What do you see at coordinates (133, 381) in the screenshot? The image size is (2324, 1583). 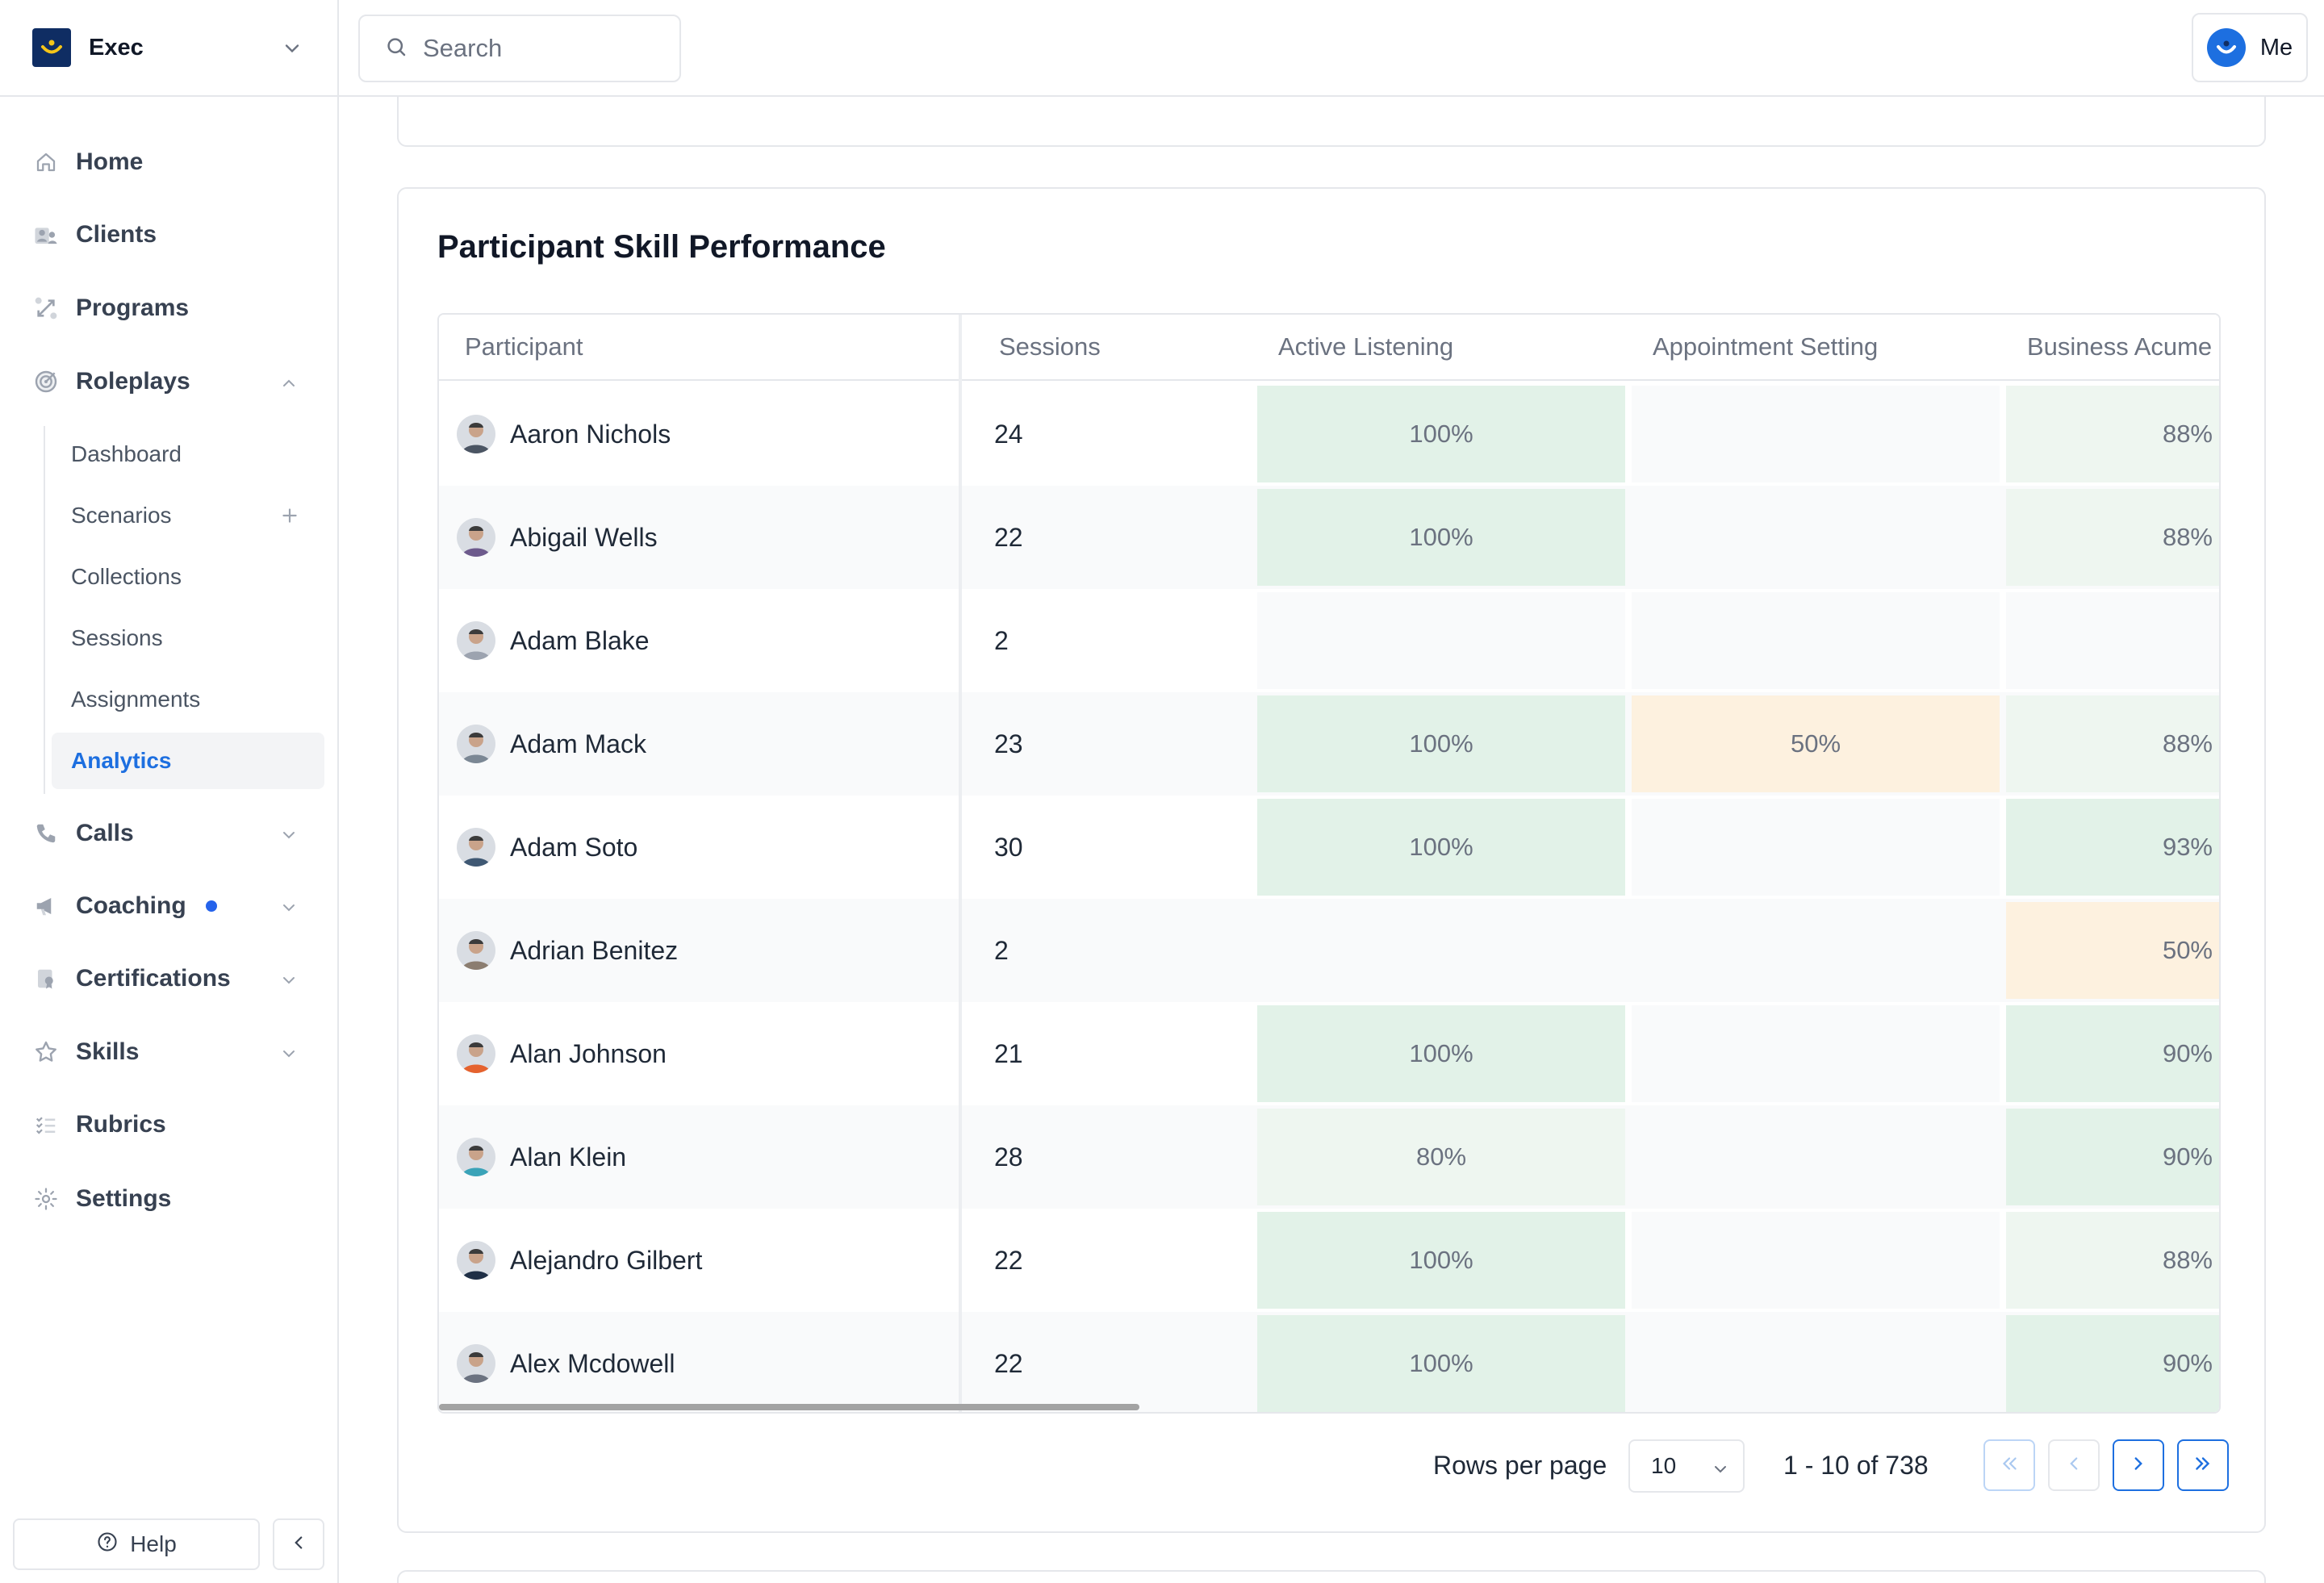 I see `sidebar-item-label: Roleplays` at bounding box center [133, 381].